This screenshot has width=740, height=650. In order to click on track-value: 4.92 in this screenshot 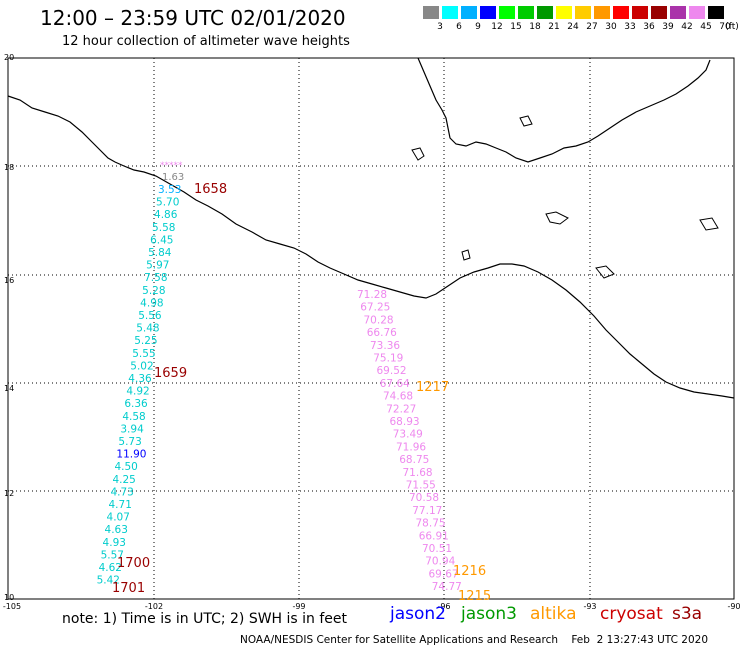, I will do `click(137, 392)`.